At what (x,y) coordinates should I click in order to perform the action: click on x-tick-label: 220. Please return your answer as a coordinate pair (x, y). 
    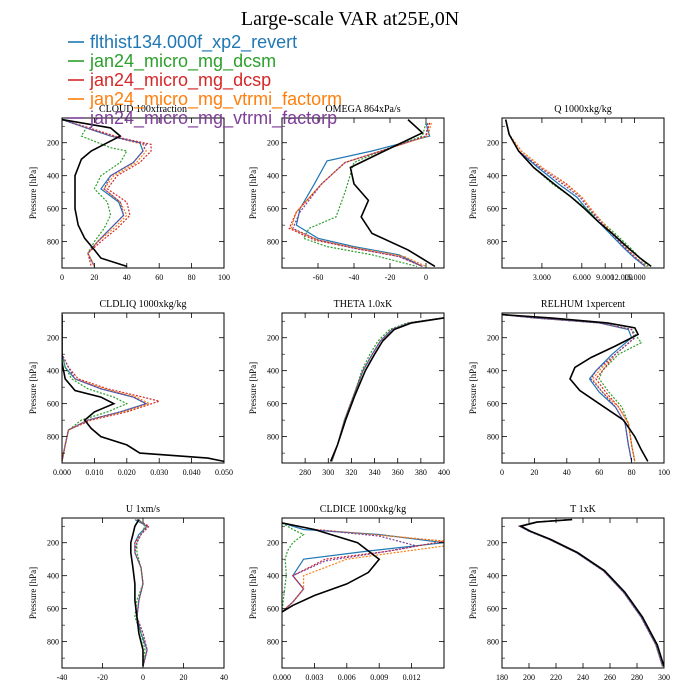
    Looking at the image, I should click on (556, 677).